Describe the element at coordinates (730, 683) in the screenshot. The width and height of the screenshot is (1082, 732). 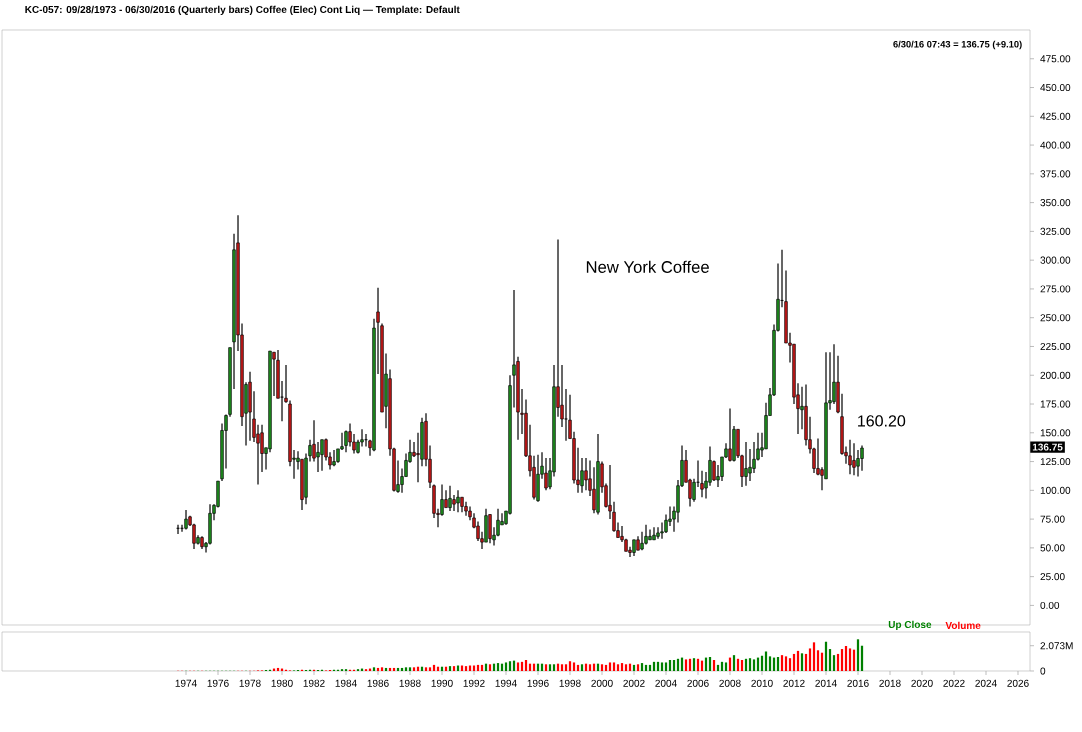
I see `x-tick-label: 2008` at that location.